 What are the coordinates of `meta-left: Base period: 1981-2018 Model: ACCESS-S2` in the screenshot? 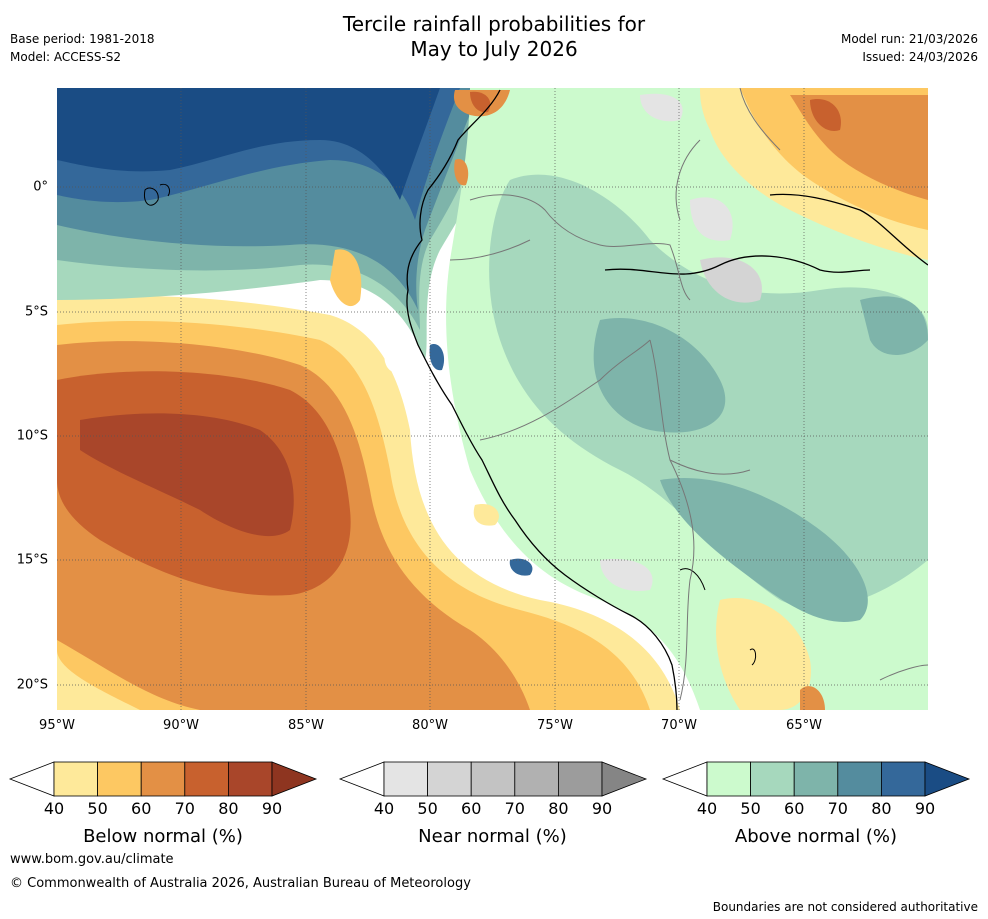 It's located at (82, 48).